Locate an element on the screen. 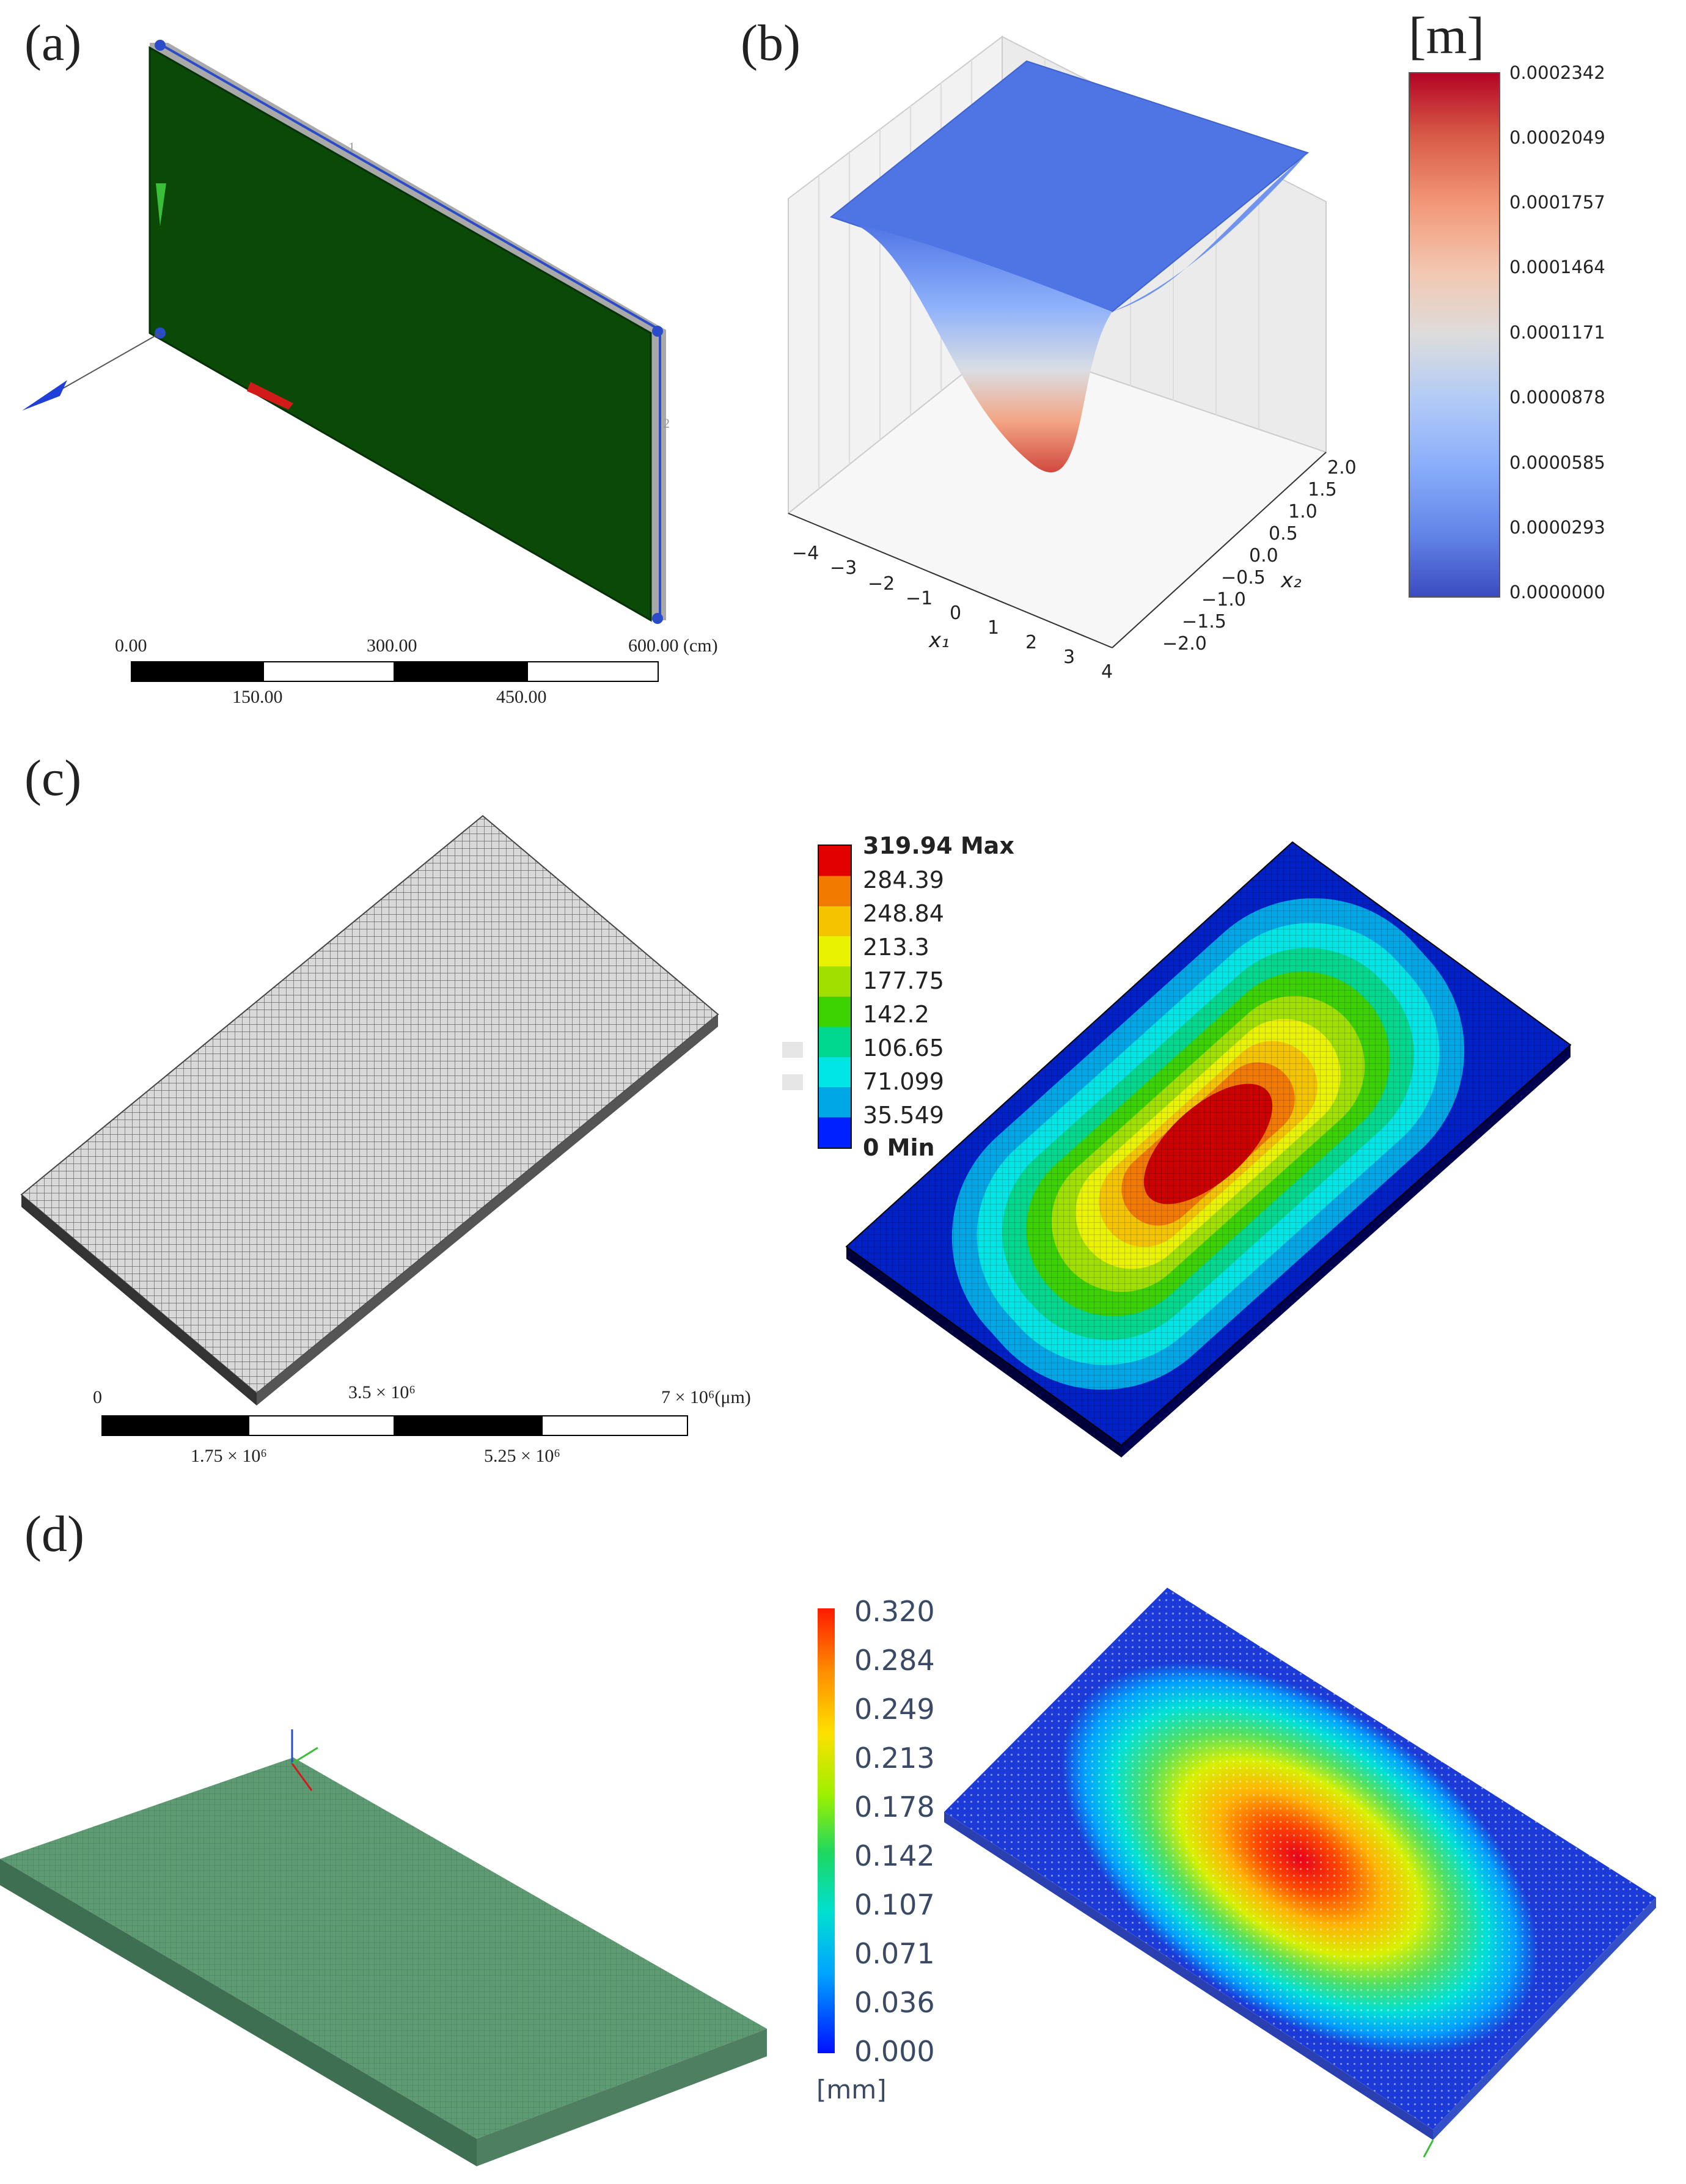 This screenshot has width=1686, height=2184. colorbar-tick: 0.071 is located at coordinates (894, 1953).